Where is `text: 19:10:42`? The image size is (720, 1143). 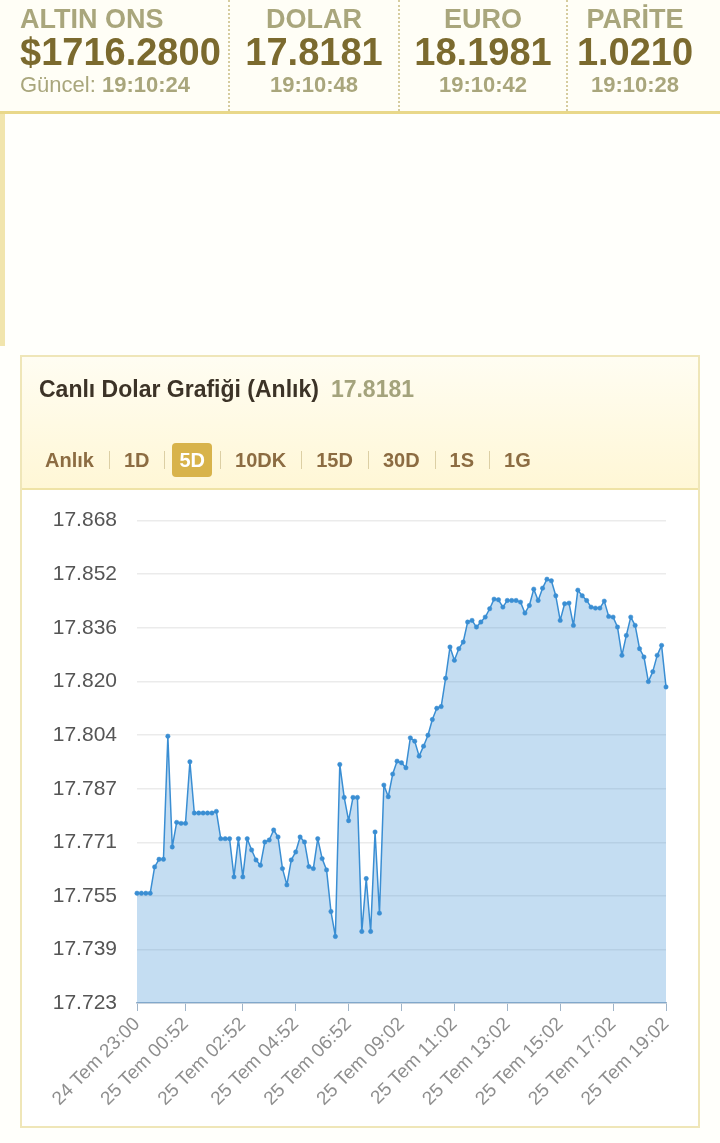
text: 19:10:42 is located at coordinates (483, 85).